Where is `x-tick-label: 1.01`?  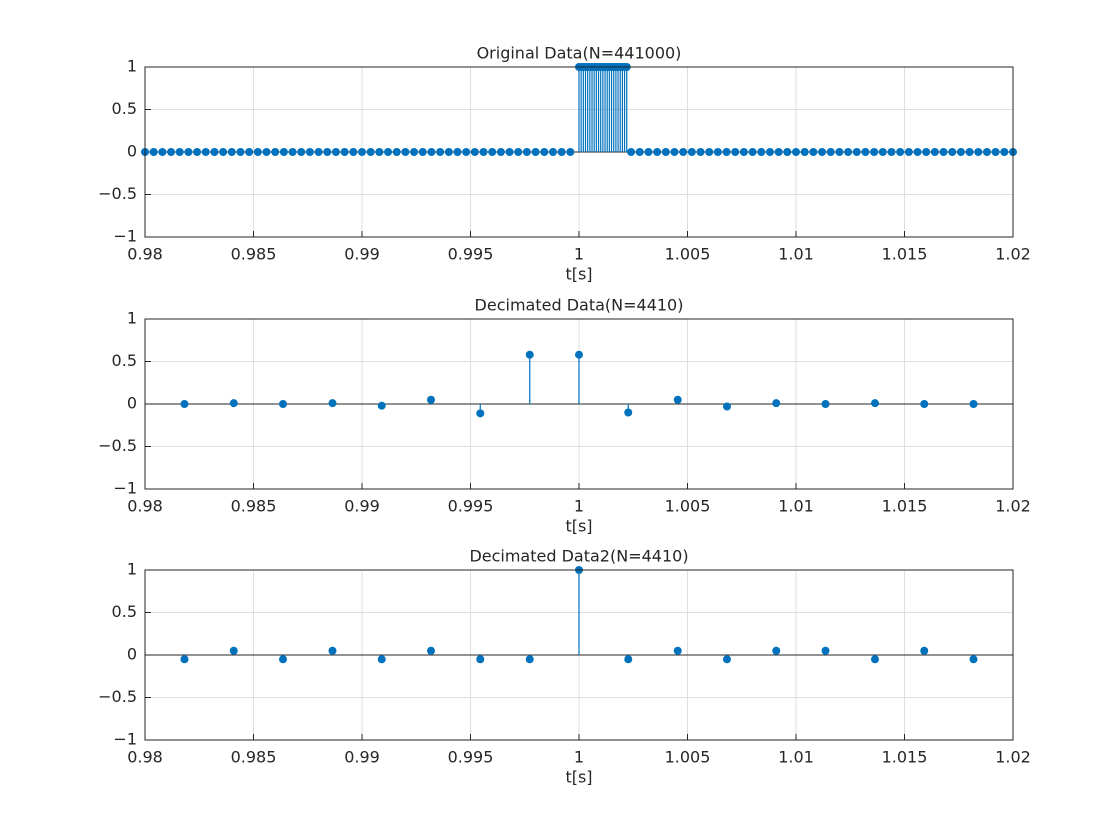 x-tick-label: 1.01 is located at coordinates (796, 254).